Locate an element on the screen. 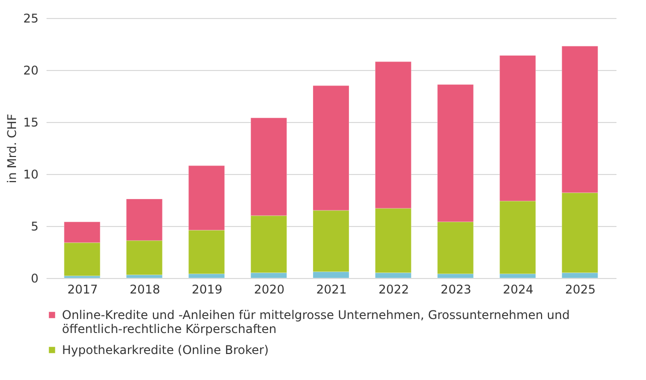 This screenshot has width=646, height=380. y-tick-label: 20 is located at coordinates (30, 71).